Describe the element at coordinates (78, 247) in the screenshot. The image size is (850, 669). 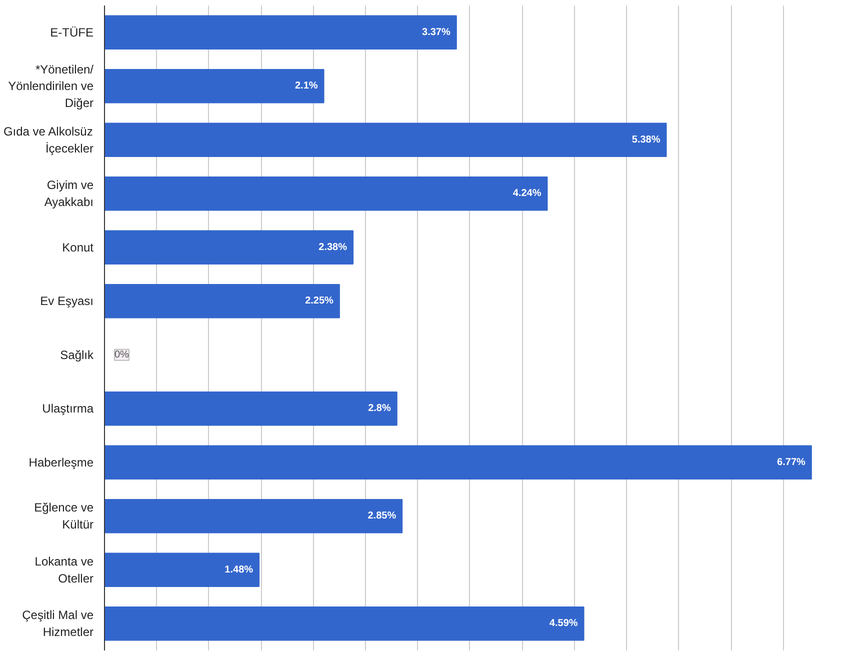
I see `y-tick-label: Konut` at that location.